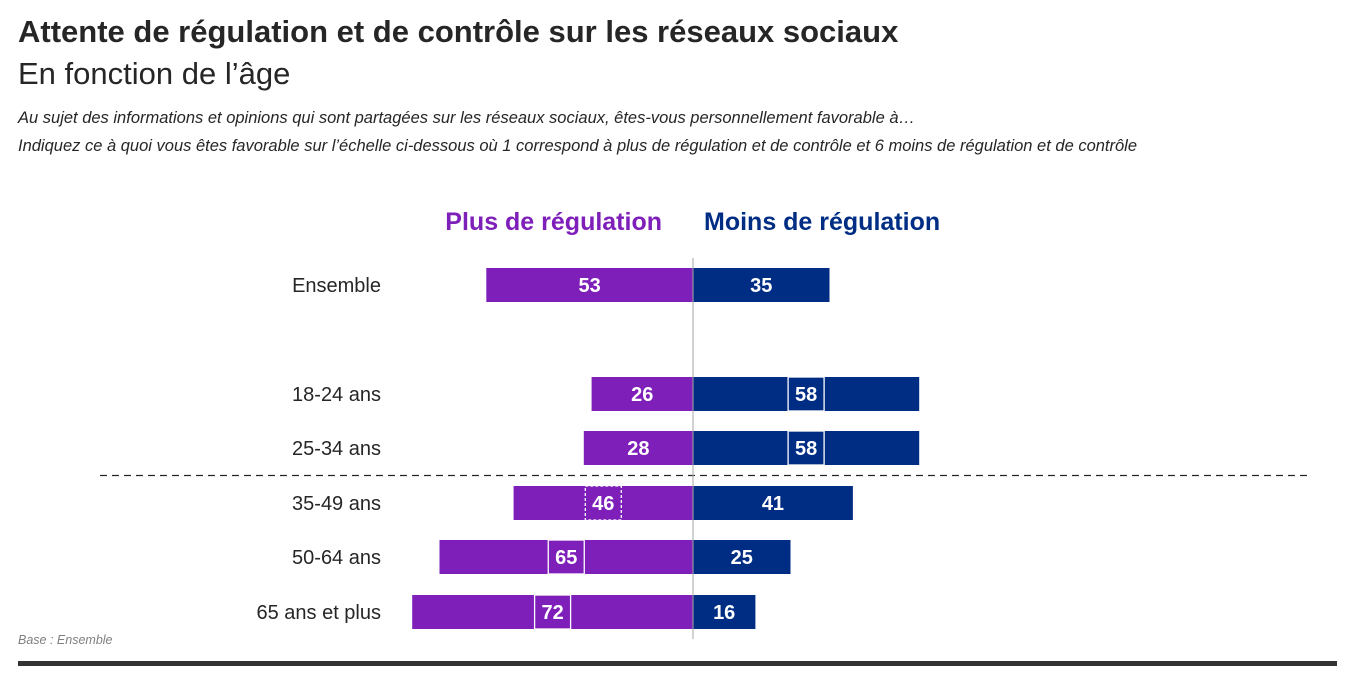 The height and width of the screenshot is (677, 1349). What do you see at coordinates (336, 558) in the screenshot?
I see `category-label: 50-64 ans` at bounding box center [336, 558].